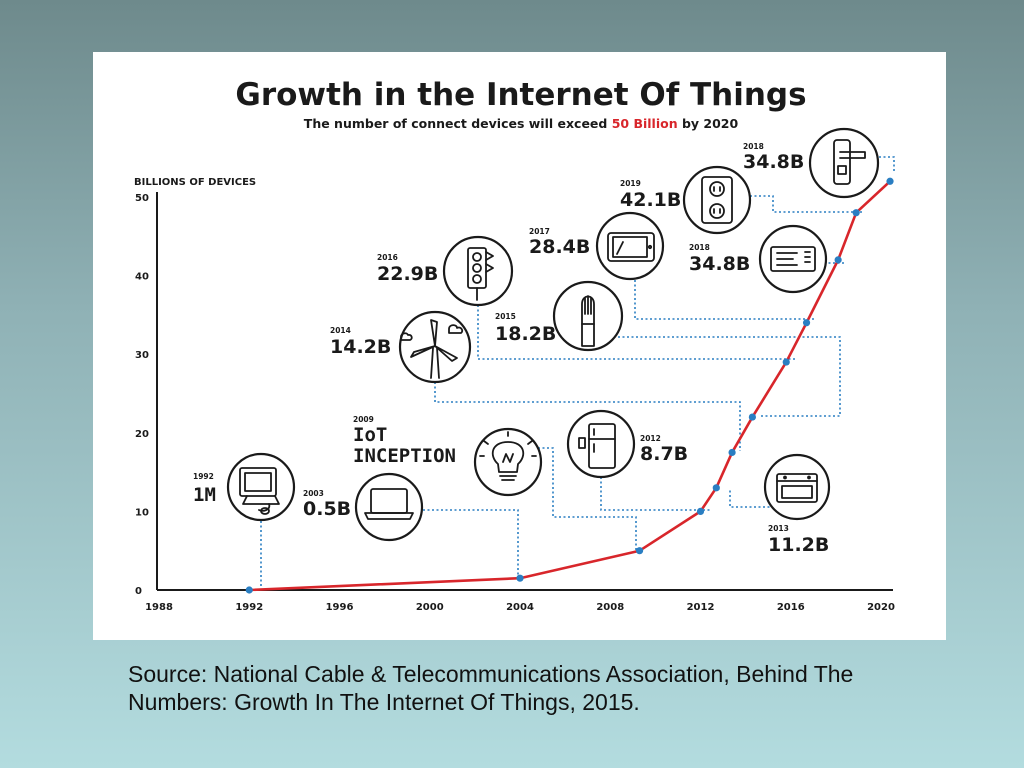 The image size is (1024, 768). Describe the element at coordinates (142, 395) in the screenshot. I see `y-ticks: 0 10 20 30 40 50` at that location.